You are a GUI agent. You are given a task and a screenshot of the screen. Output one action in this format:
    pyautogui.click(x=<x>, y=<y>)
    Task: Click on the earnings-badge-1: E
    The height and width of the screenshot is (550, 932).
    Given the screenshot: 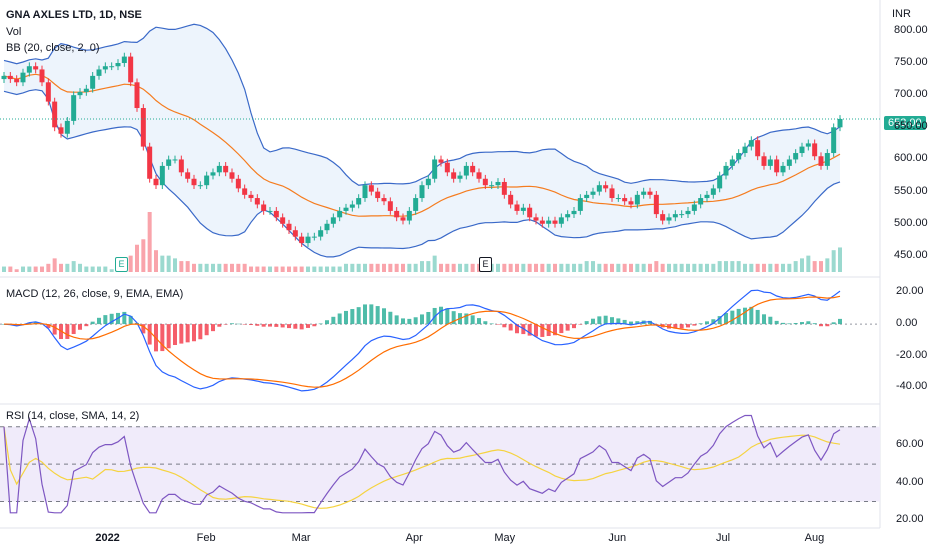 What is the action you would take?
    pyautogui.click(x=121, y=264)
    